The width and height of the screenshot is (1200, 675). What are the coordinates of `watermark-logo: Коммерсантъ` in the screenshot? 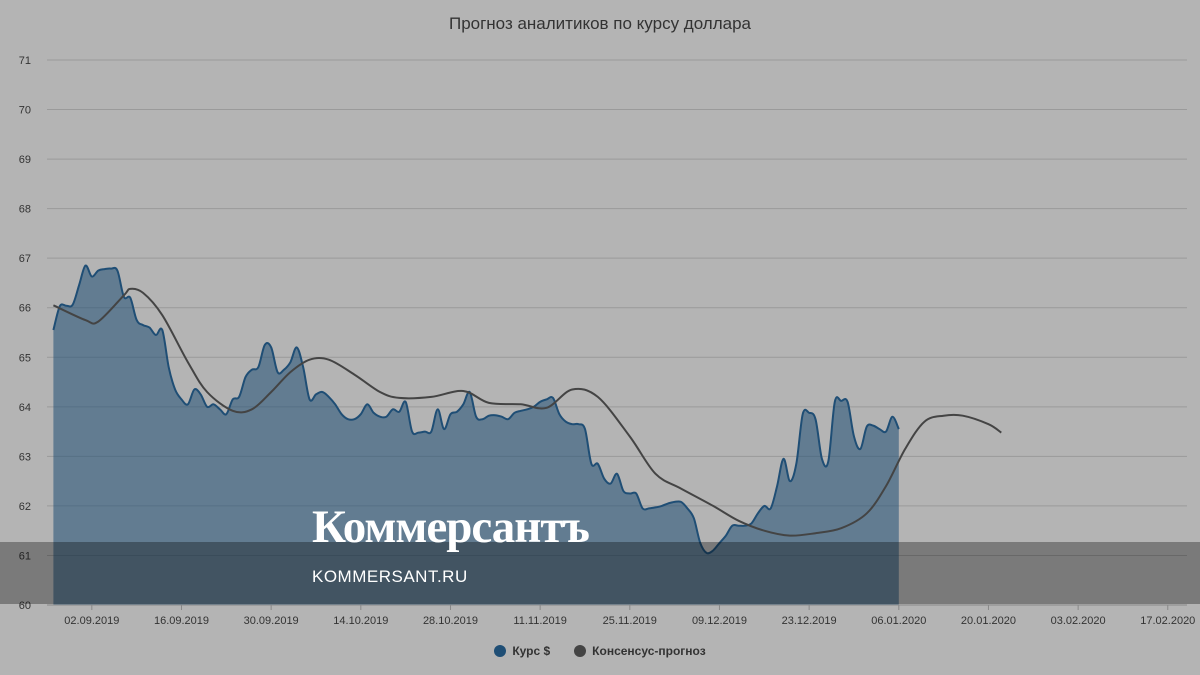 It's located at (451, 527).